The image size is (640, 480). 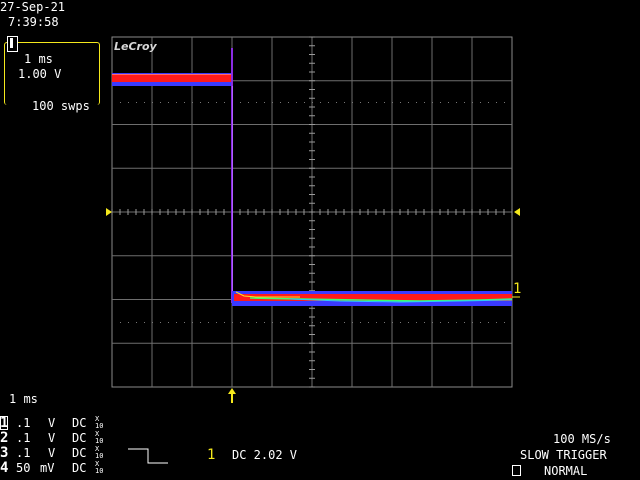 I want to click on bottom-timebase: 1 ms, so click(x=23, y=399).